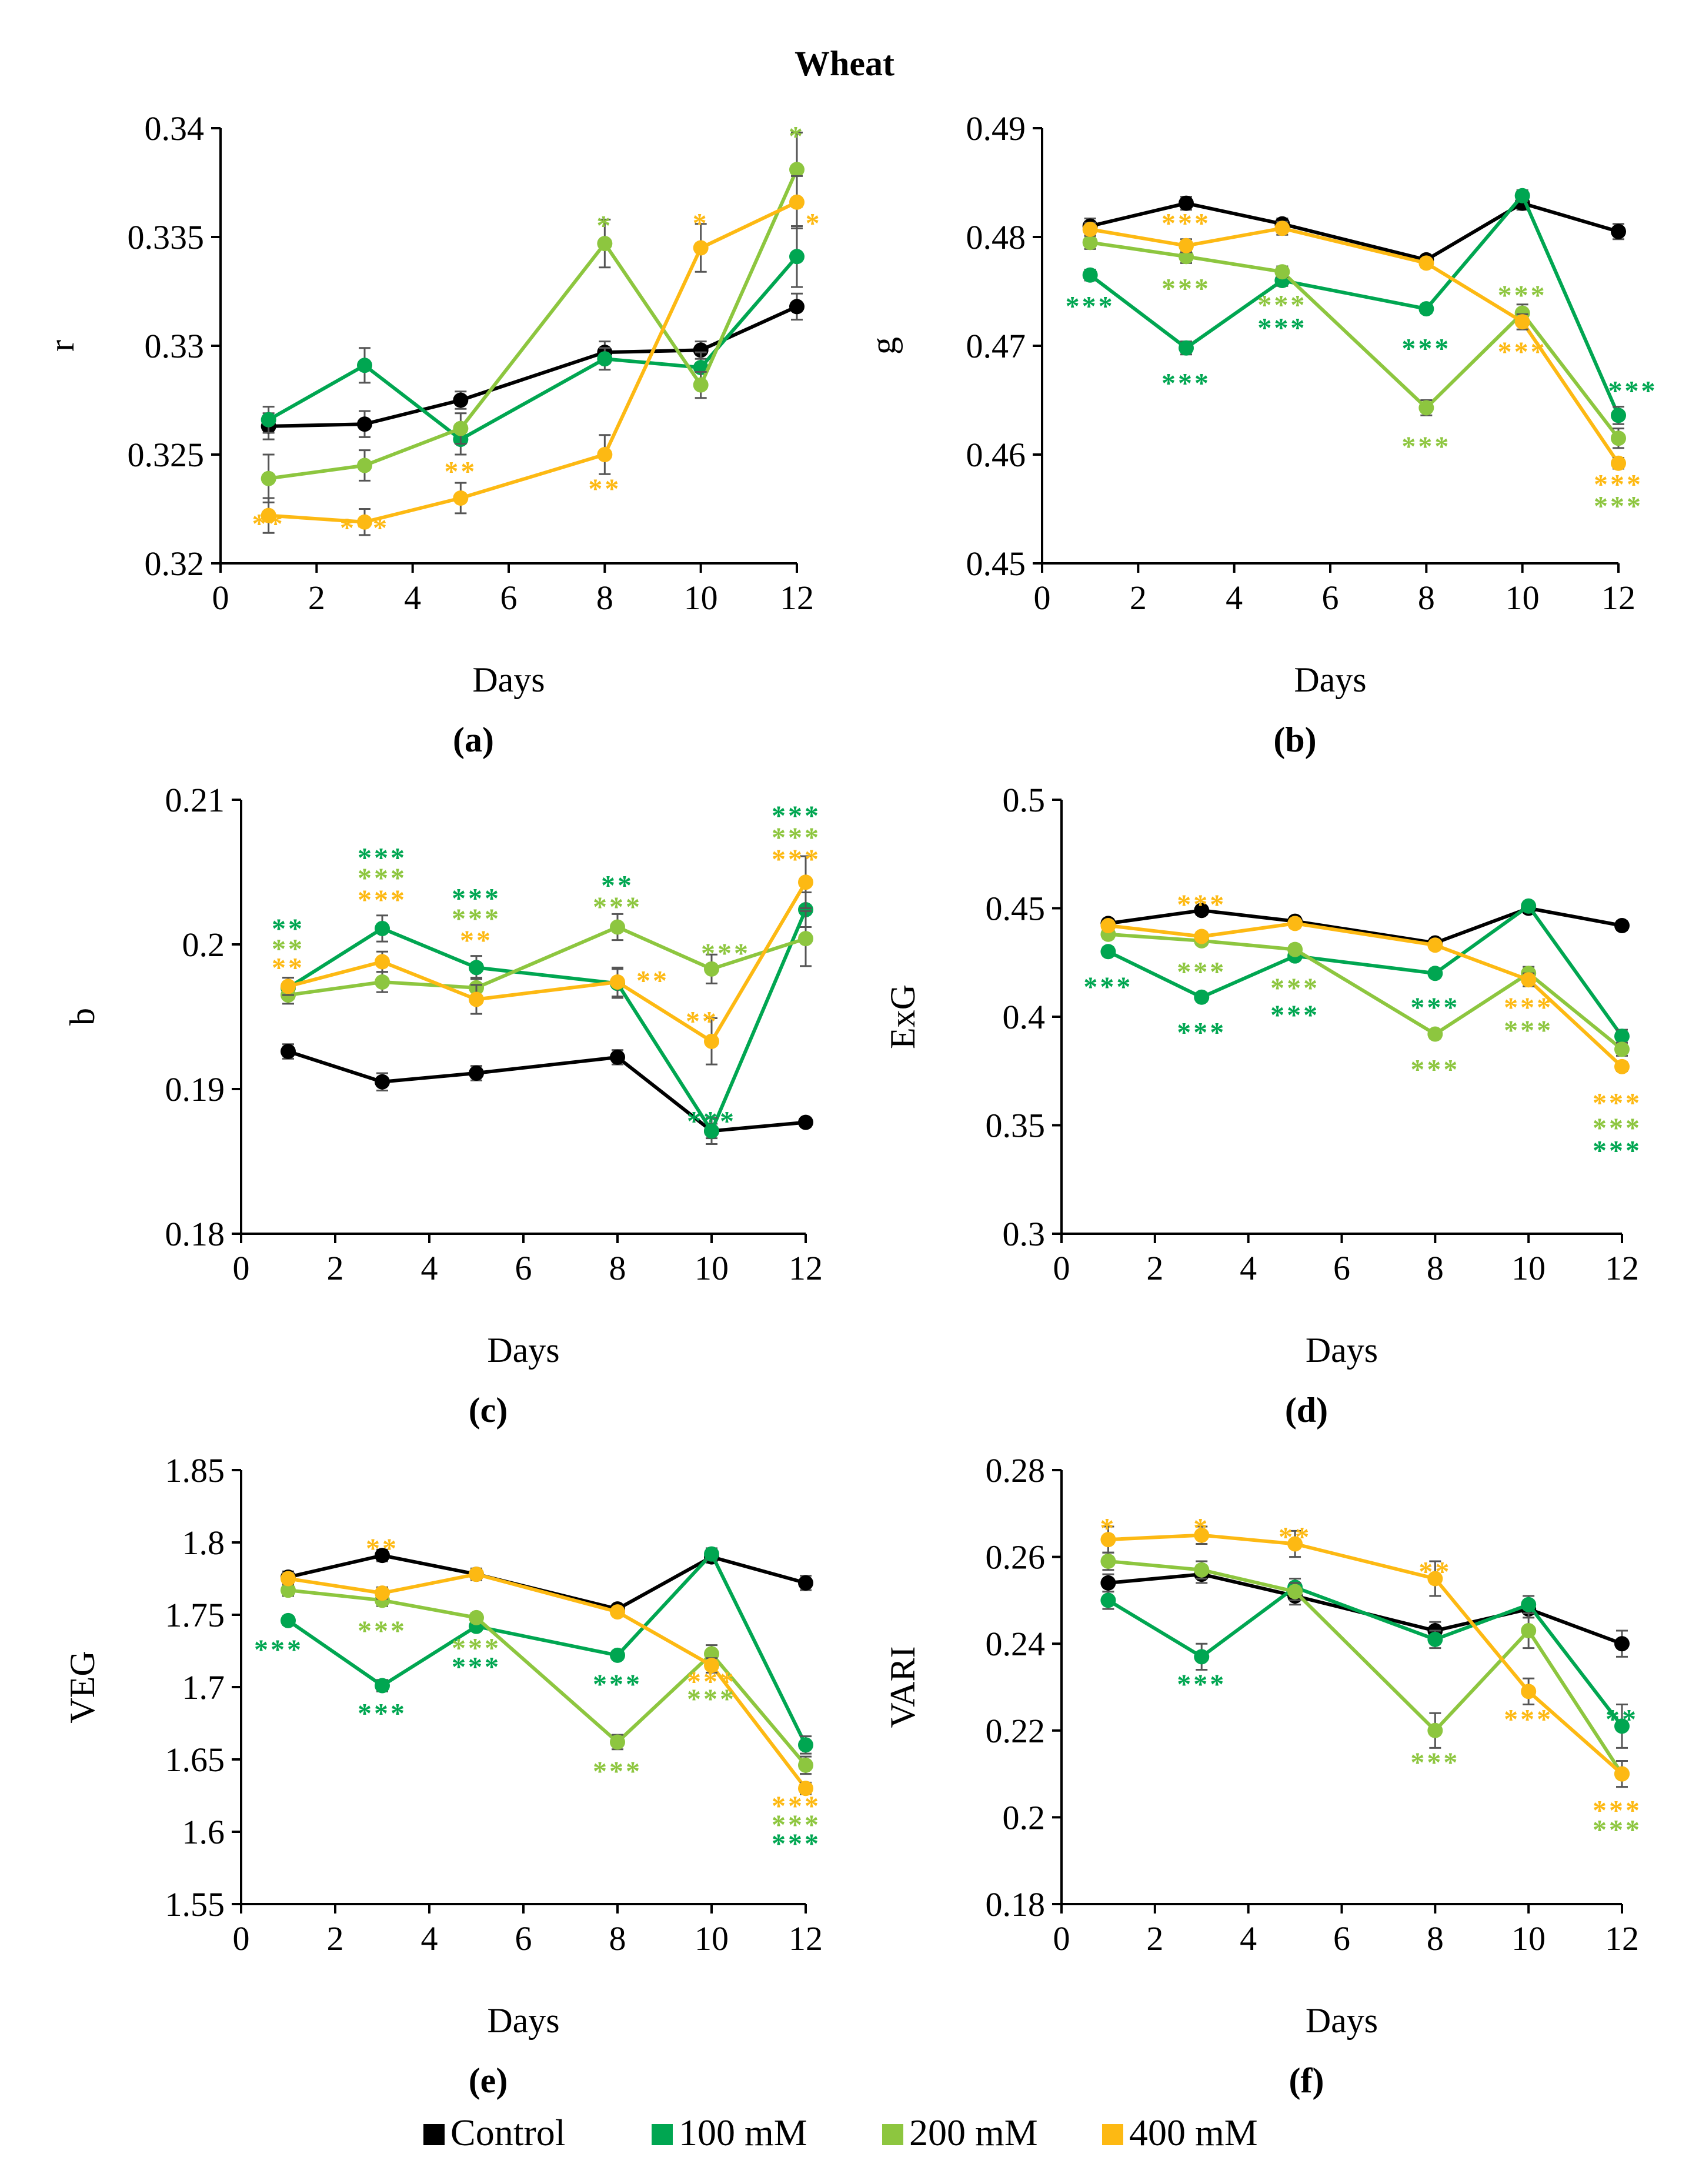  I want to click on series-100-mm, so click(1354, 306).